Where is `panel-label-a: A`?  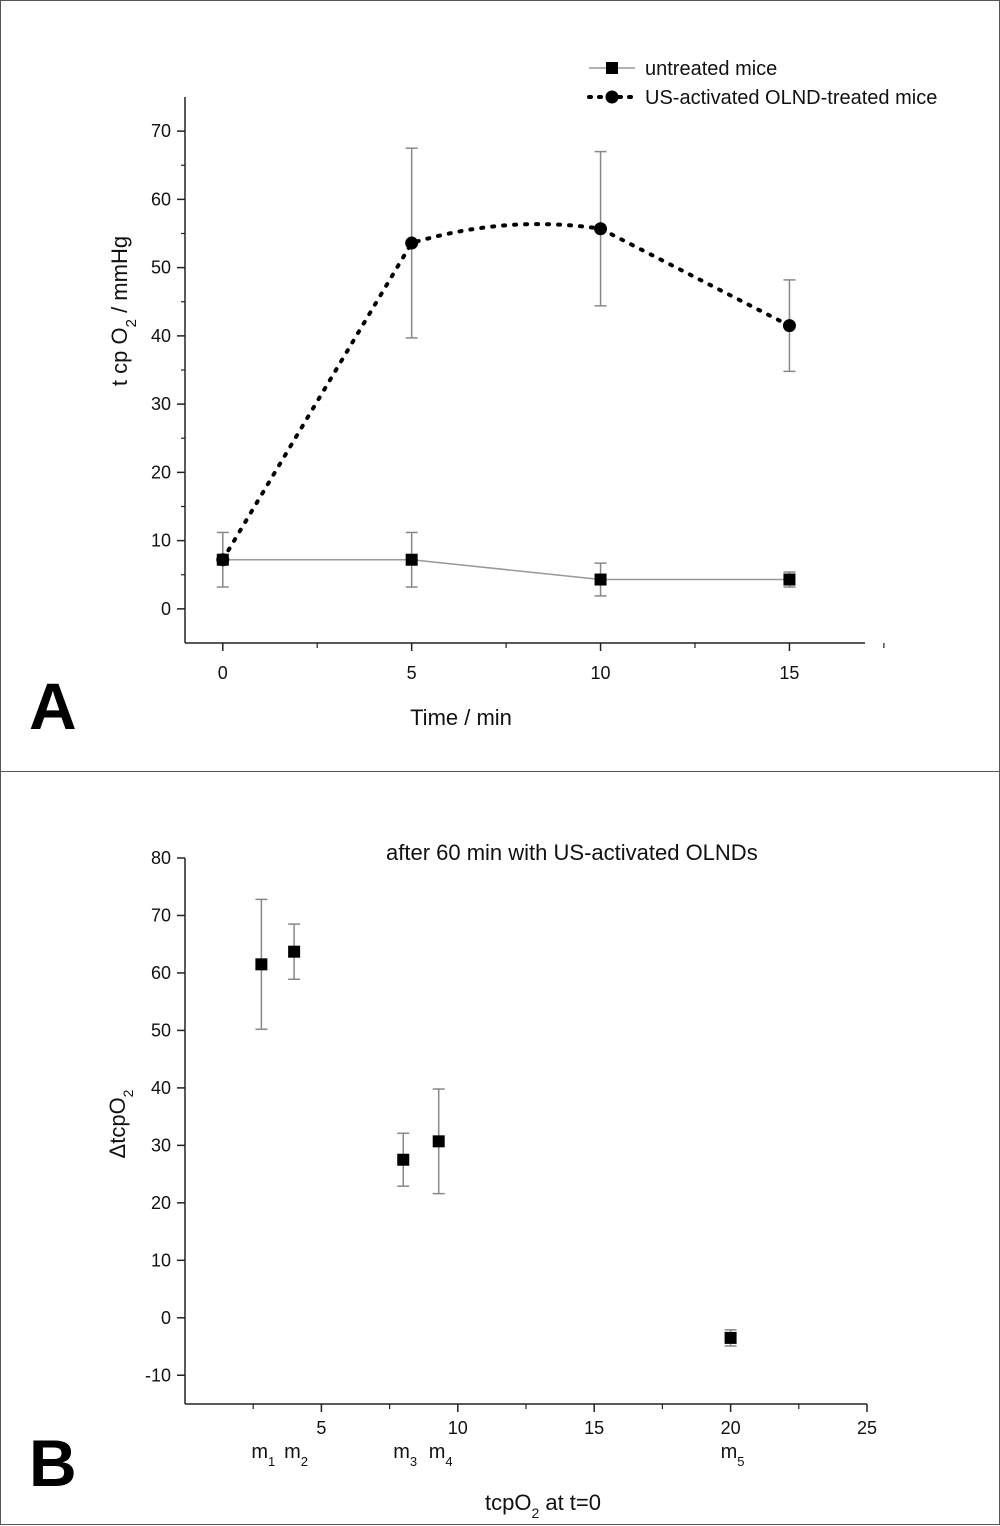
panel-label-a: A is located at coordinates (53, 706).